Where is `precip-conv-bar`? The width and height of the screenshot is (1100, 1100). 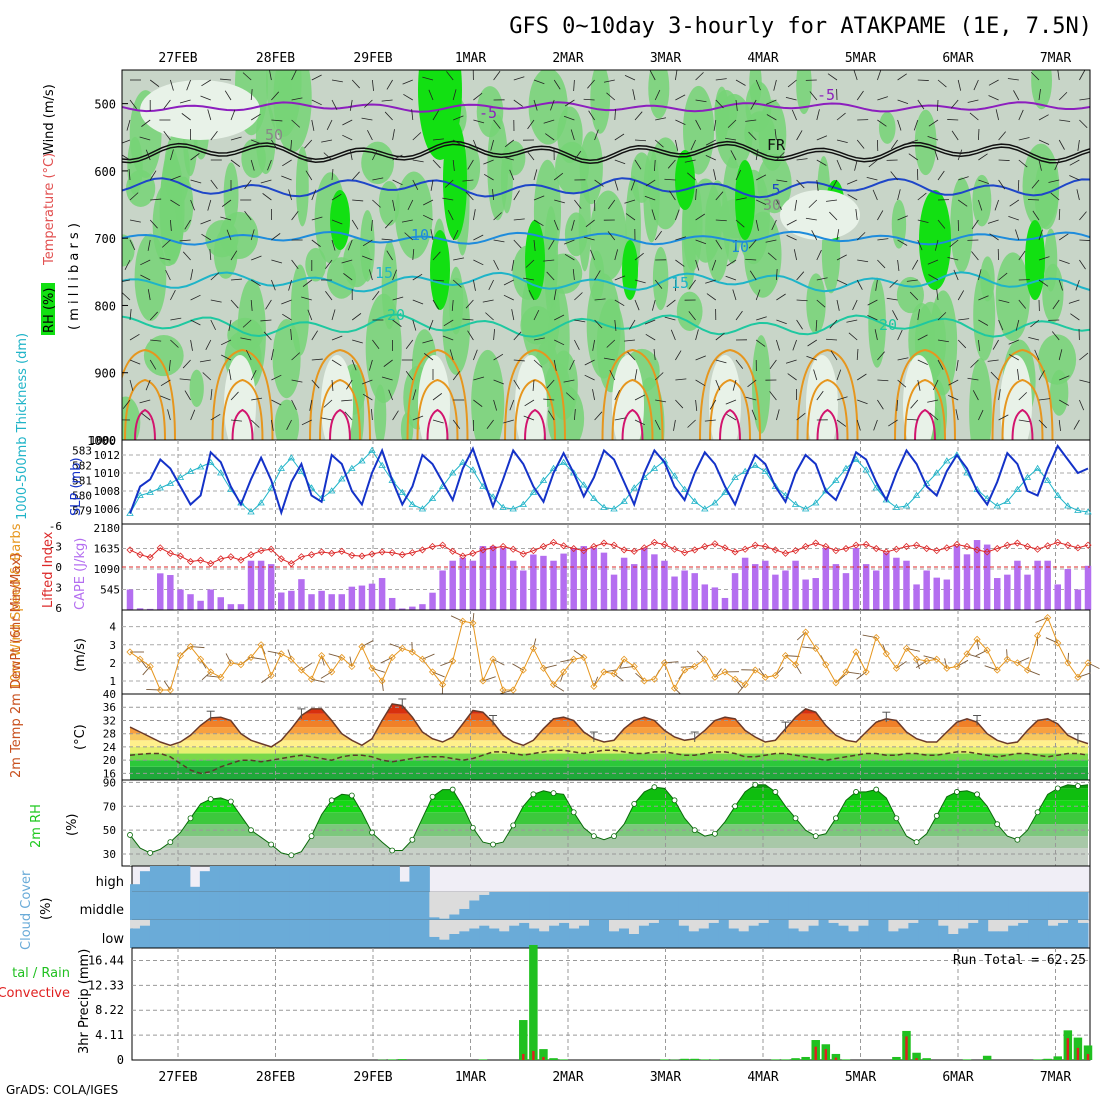
precip-conv-bar is located at coordinates (815, 1053).